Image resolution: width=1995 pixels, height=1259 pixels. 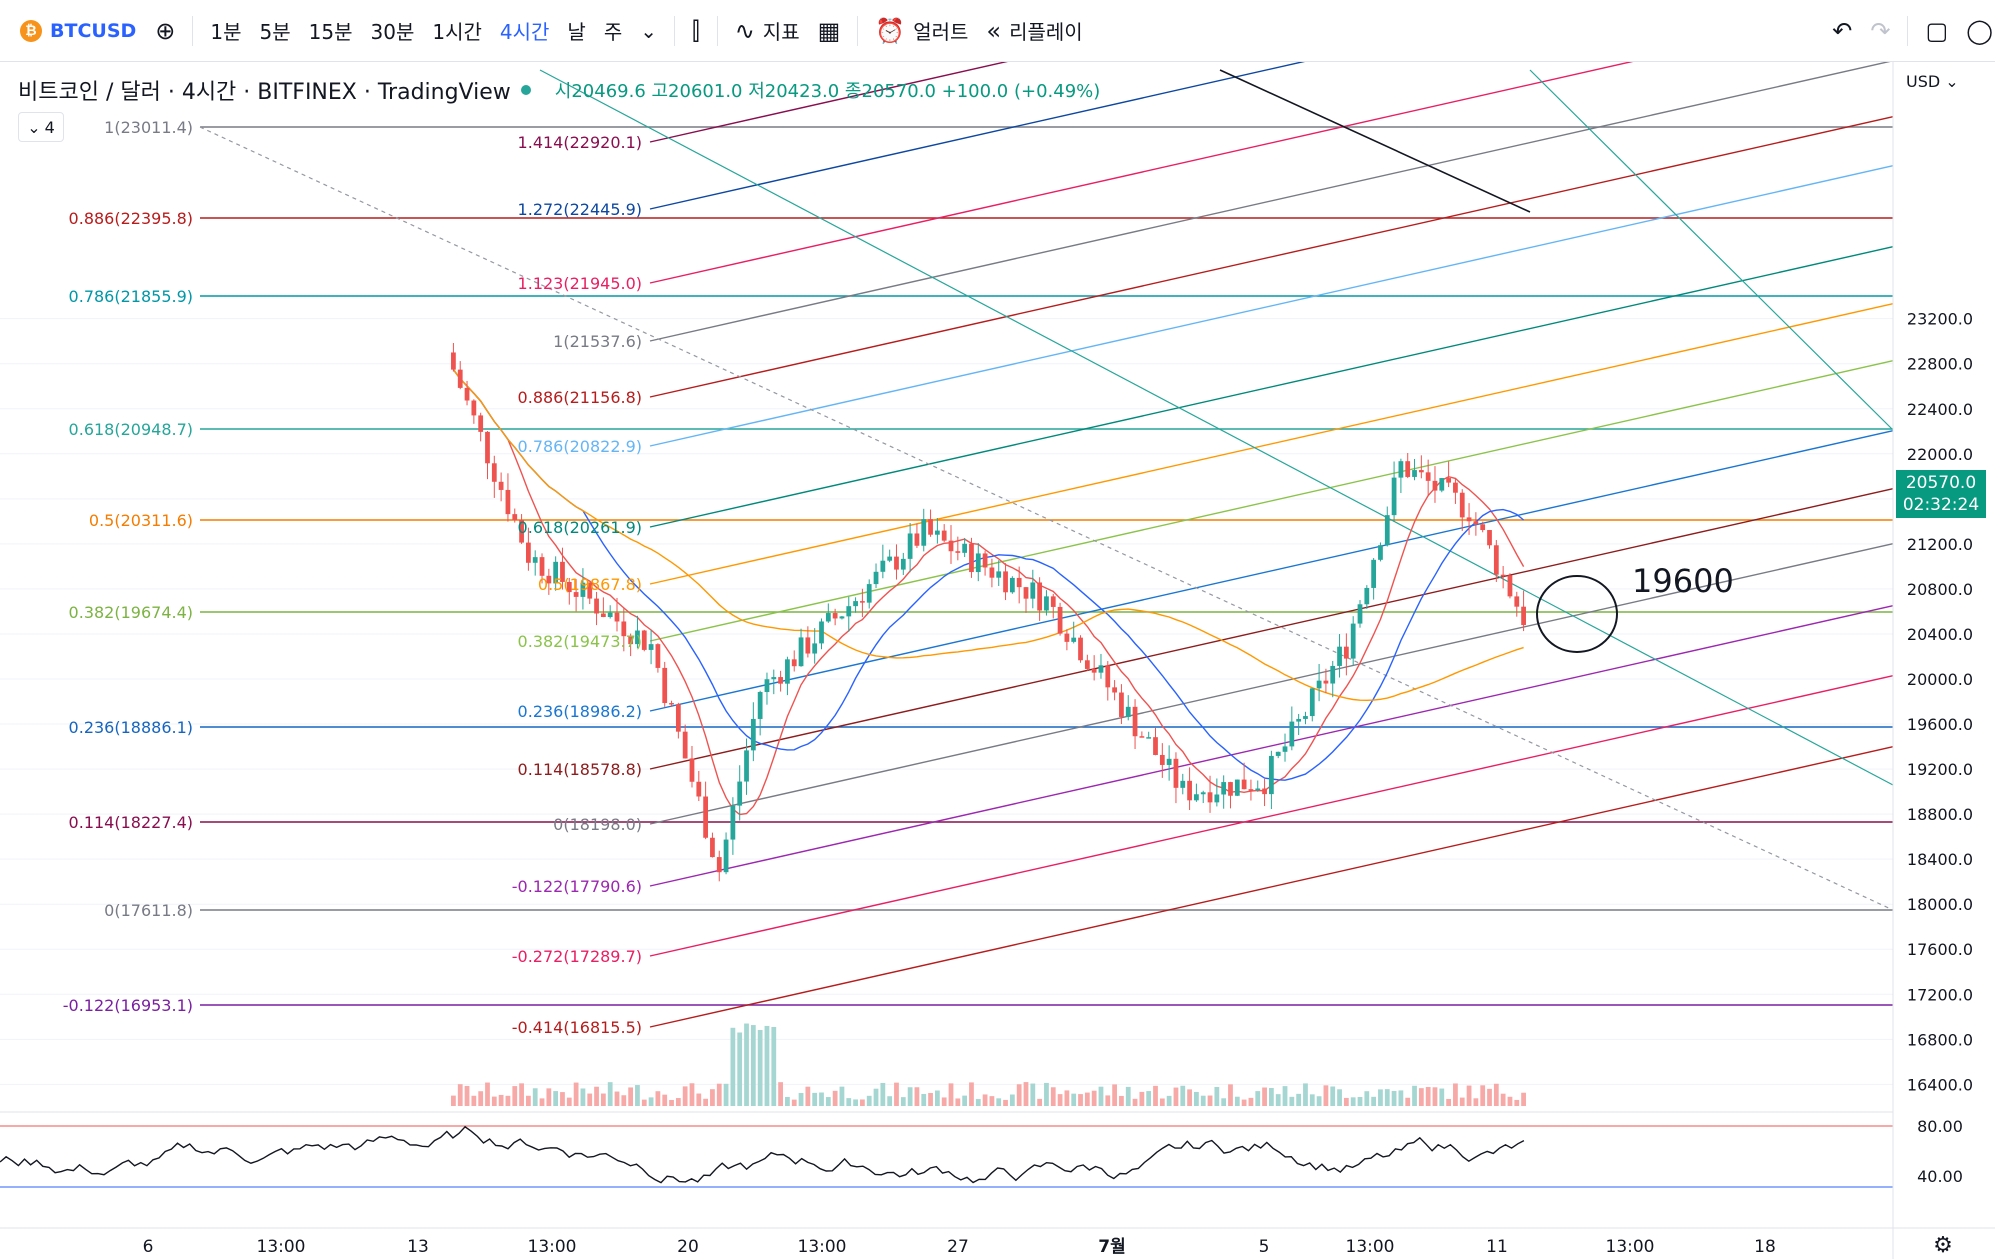 I want to click on undo-button: ↶, so click(x=1842, y=31).